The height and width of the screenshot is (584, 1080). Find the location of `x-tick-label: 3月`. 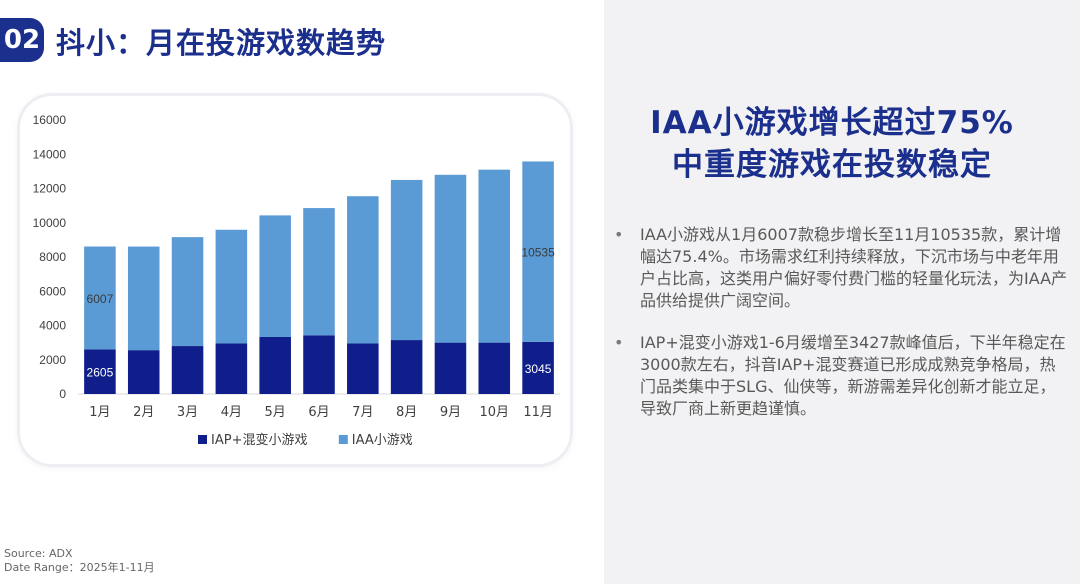

x-tick-label: 3月 is located at coordinates (187, 412).